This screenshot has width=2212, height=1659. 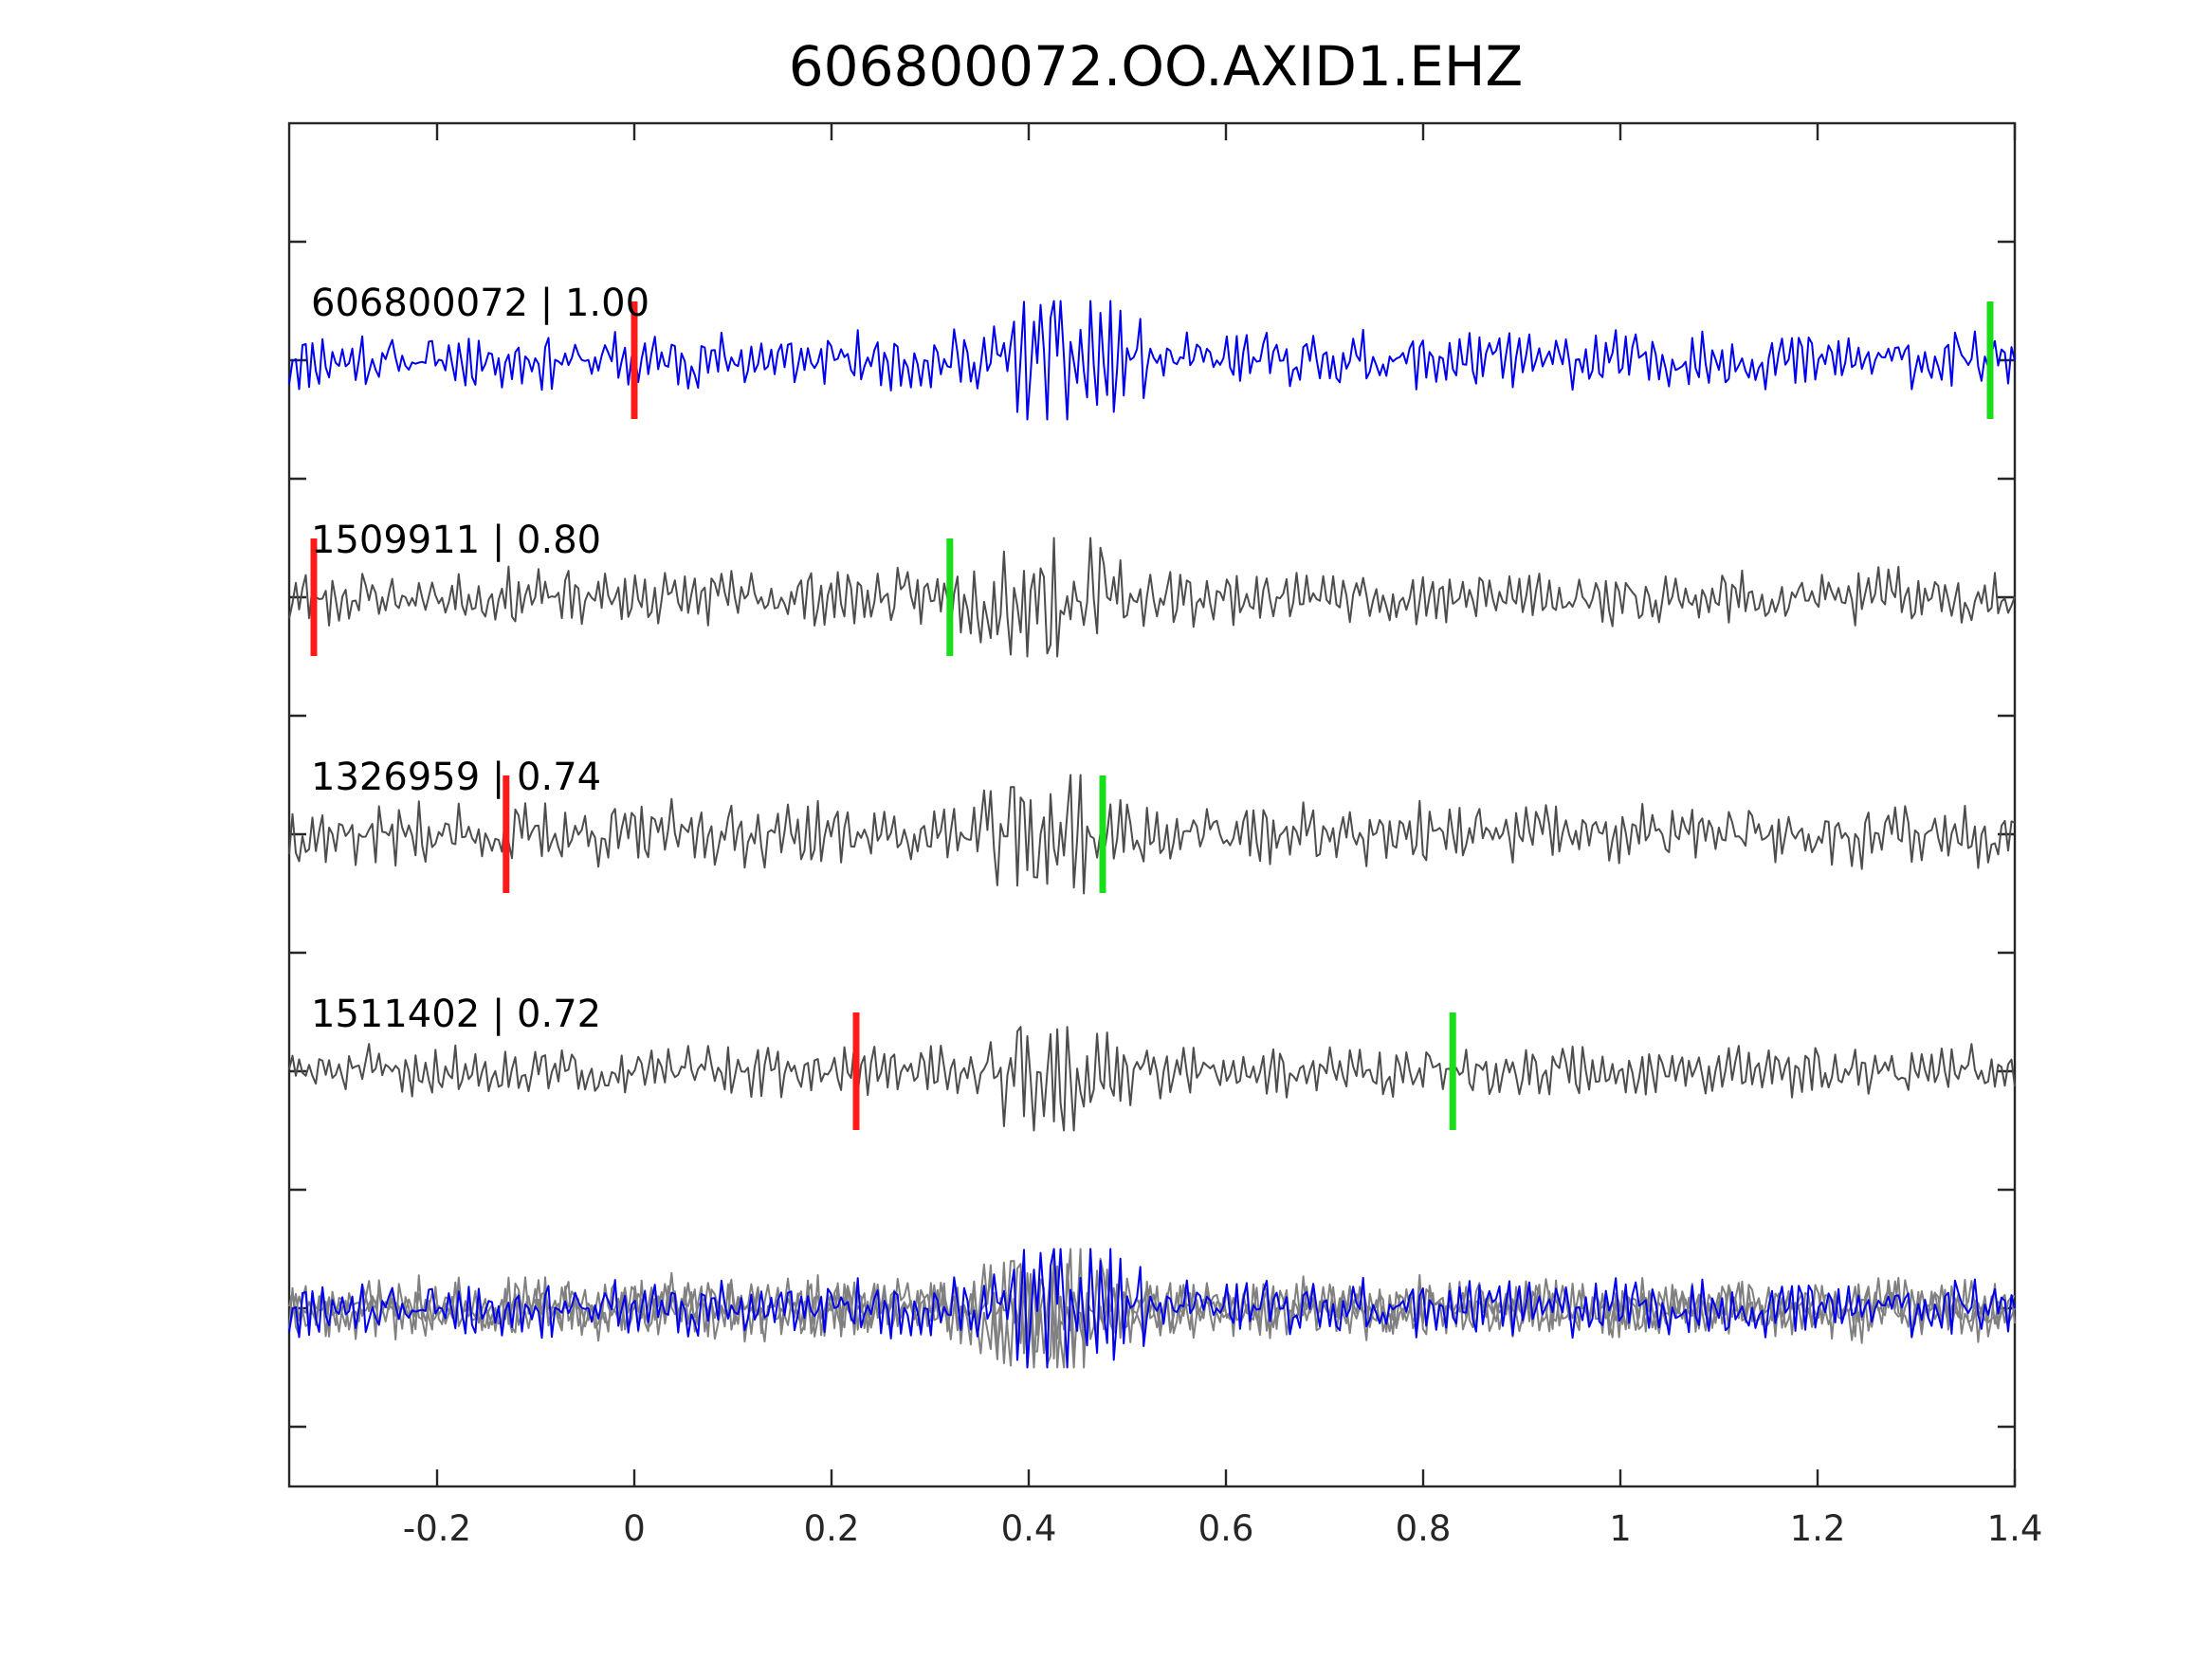 What do you see at coordinates (1424, 1528) in the screenshot?
I see `x-tick-label: 0.8` at bounding box center [1424, 1528].